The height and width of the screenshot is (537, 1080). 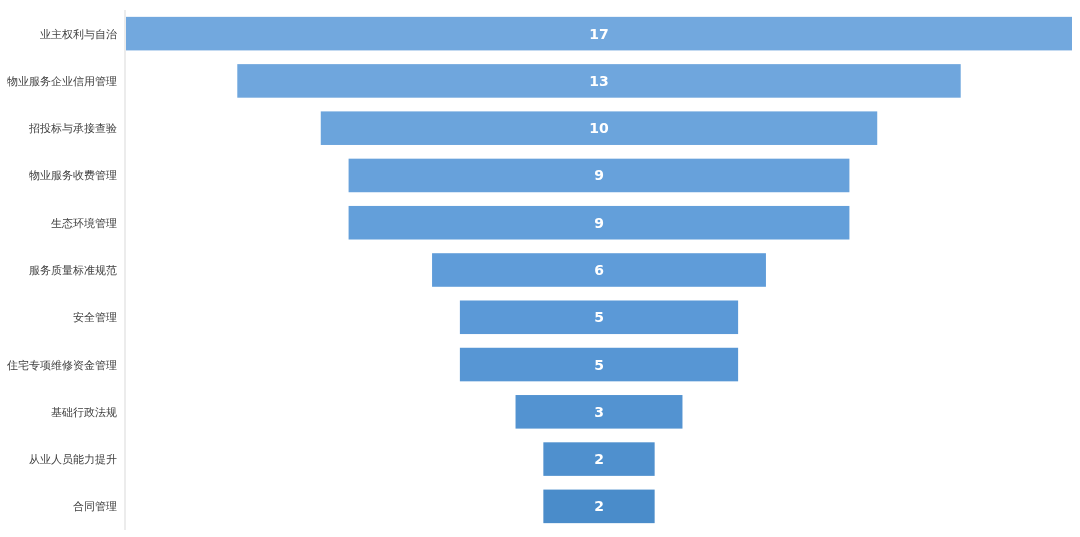 I want to click on data-label: 6, so click(x=599, y=270).